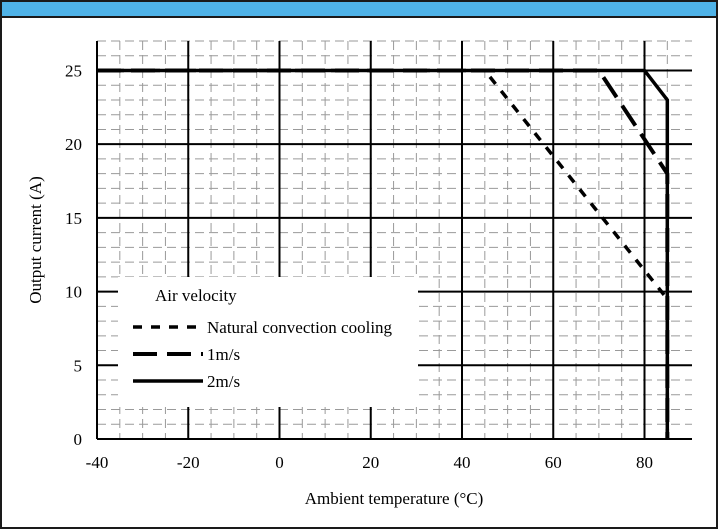  I want to click on x-tick-label: 40, so click(462, 462).